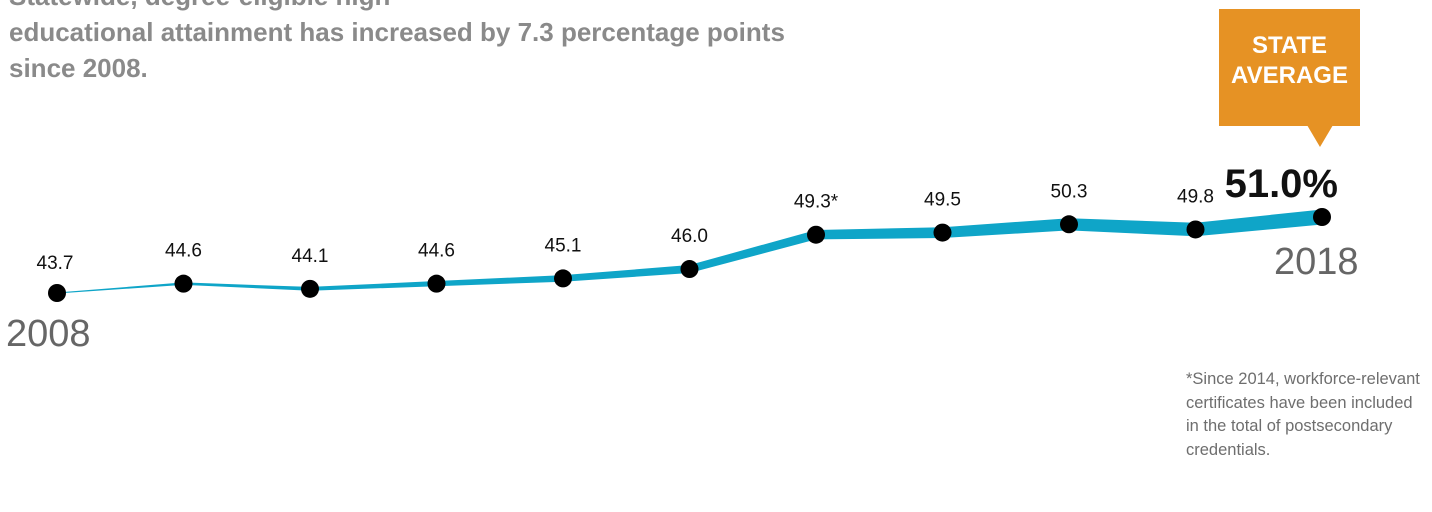  What do you see at coordinates (78, 68) in the screenshot?
I see `headline-line-3: since 2008.` at bounding box center [78, 68].